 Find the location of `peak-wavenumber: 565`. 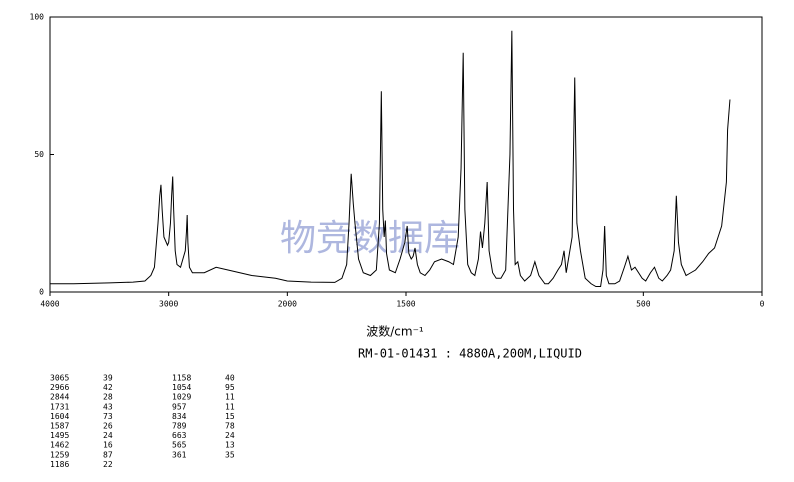

peak-wavenumber: 565 is located at coordinates (179, 445).